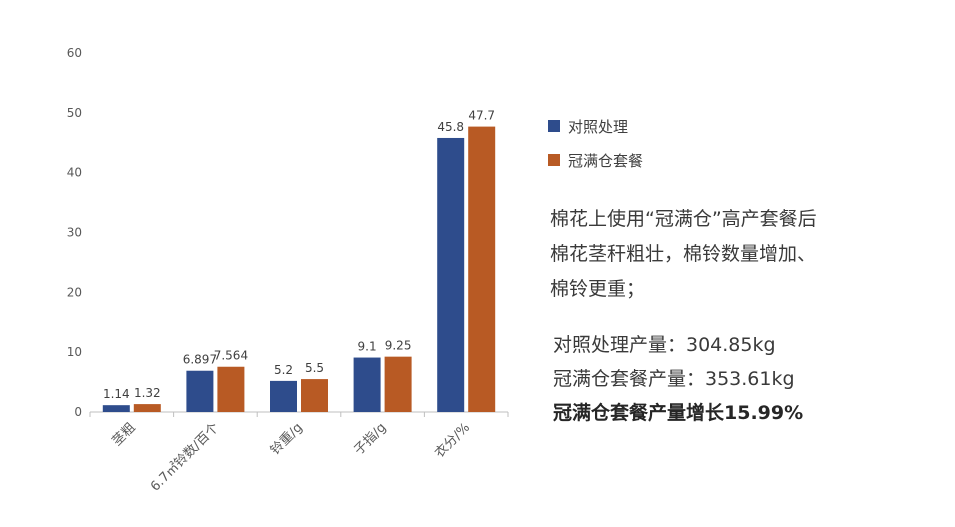 This screenshot has height=527, width=955. What do you see at coordinates (185, 457) in the screenshot?
I see `category-label: 6.7㎡铃数/百个` at bounding box center [185, 457].